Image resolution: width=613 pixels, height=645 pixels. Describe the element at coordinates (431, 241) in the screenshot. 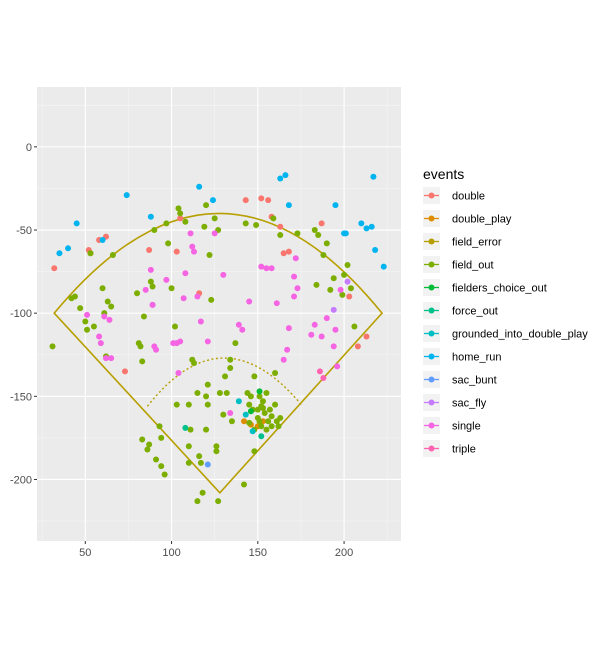

I see `legend-point-field_error` at that location.